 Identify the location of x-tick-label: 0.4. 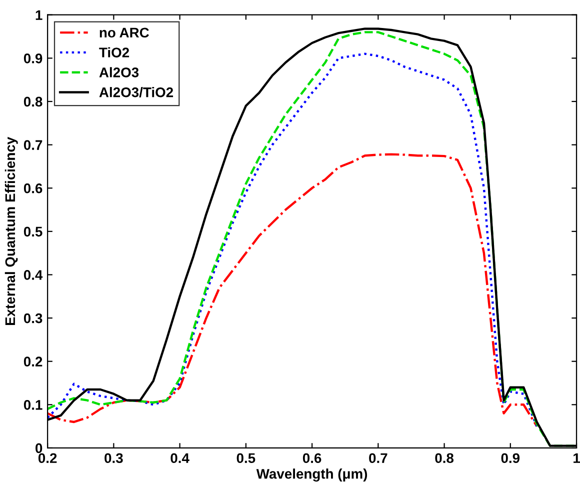
(180, 458).